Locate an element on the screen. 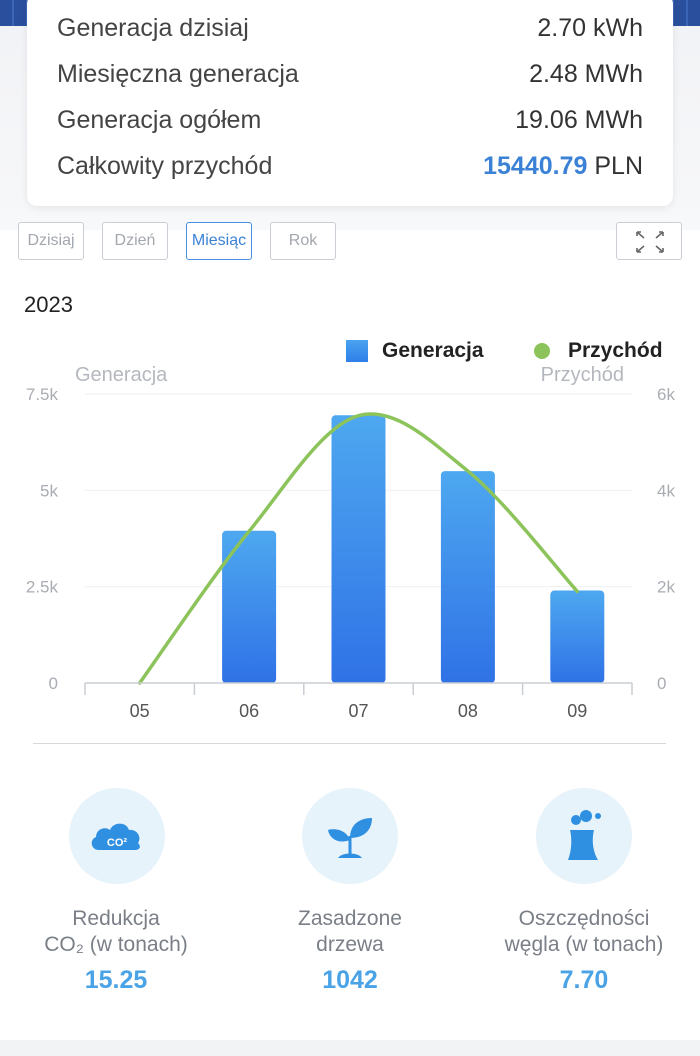  summary-label: Generacja dzisiaj is located at coordinates (153, 27).